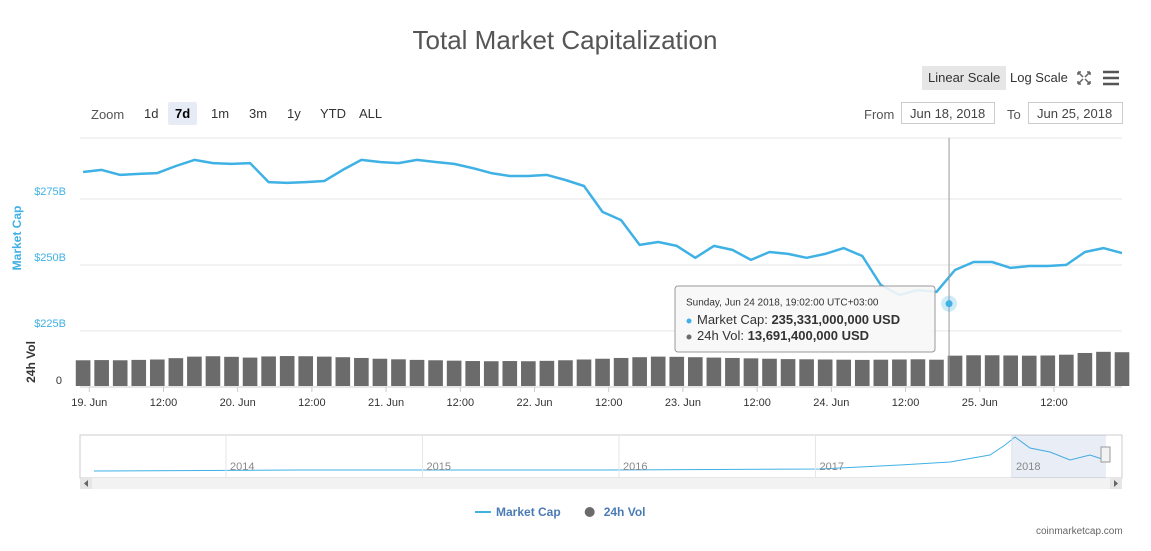  I want to click on navigator, so click(601, 456).